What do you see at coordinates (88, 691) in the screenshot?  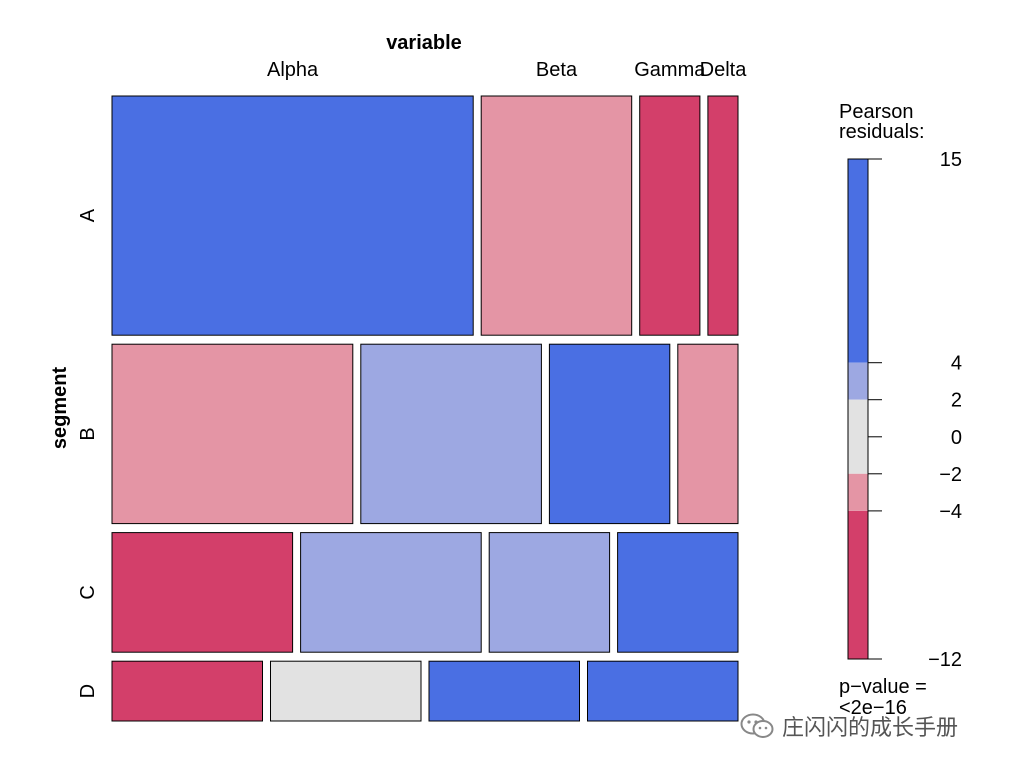 I see `row-label-d: D` at bounding box center [88, 691].